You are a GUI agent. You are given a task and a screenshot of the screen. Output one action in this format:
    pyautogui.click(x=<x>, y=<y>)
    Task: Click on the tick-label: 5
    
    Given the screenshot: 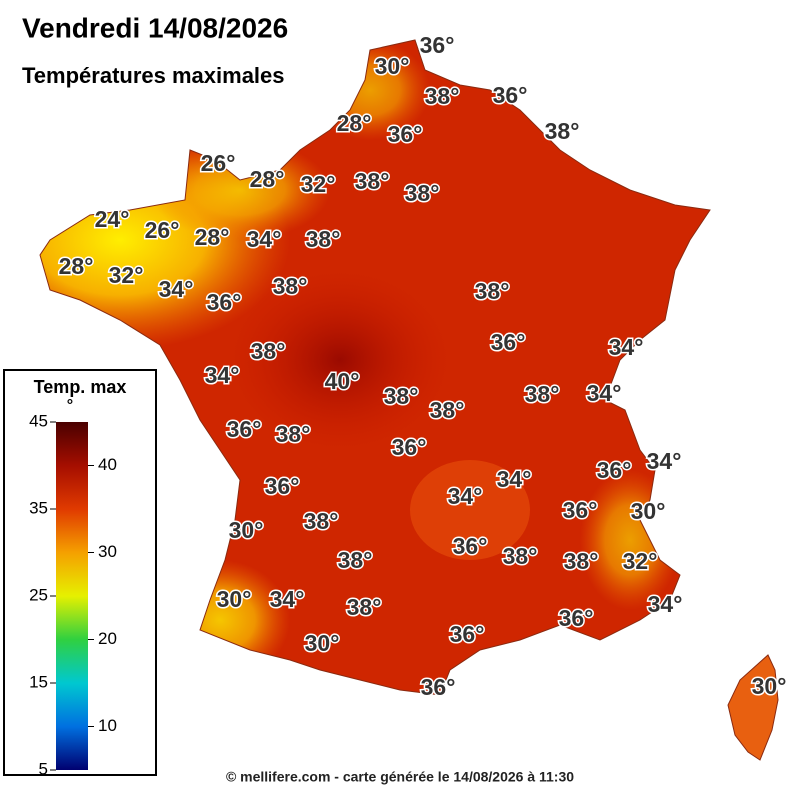 What is the action you would take?
    pyautogui.click(x=43, y=768)
    